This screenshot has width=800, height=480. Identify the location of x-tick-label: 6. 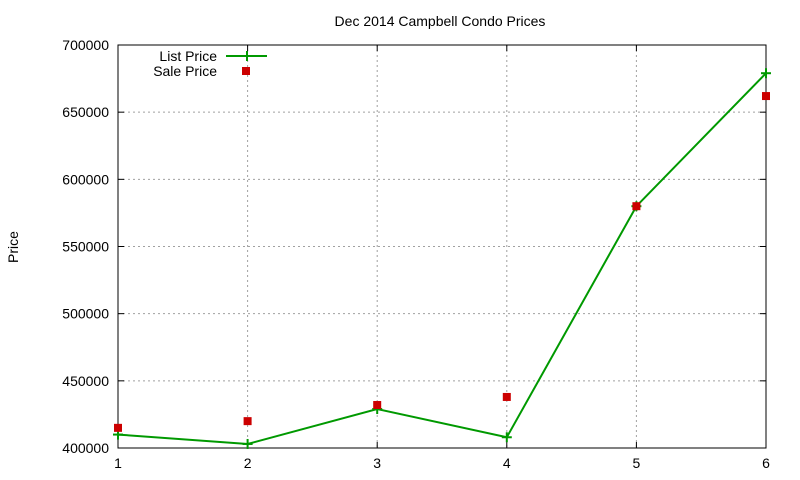
(766, 463).